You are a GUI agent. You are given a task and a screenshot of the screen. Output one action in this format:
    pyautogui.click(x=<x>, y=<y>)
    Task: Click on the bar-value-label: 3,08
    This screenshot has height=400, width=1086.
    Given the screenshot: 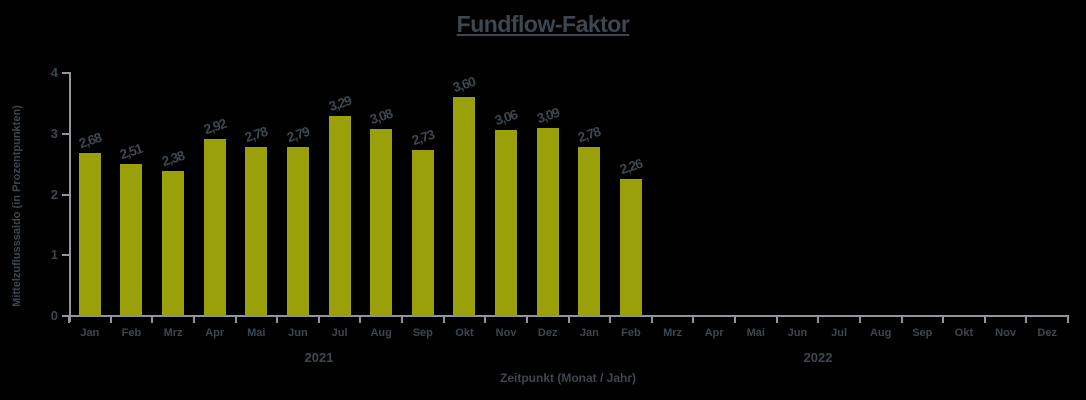 What is the action you would take?
    pyautogui.click(x=381, y=116)
    